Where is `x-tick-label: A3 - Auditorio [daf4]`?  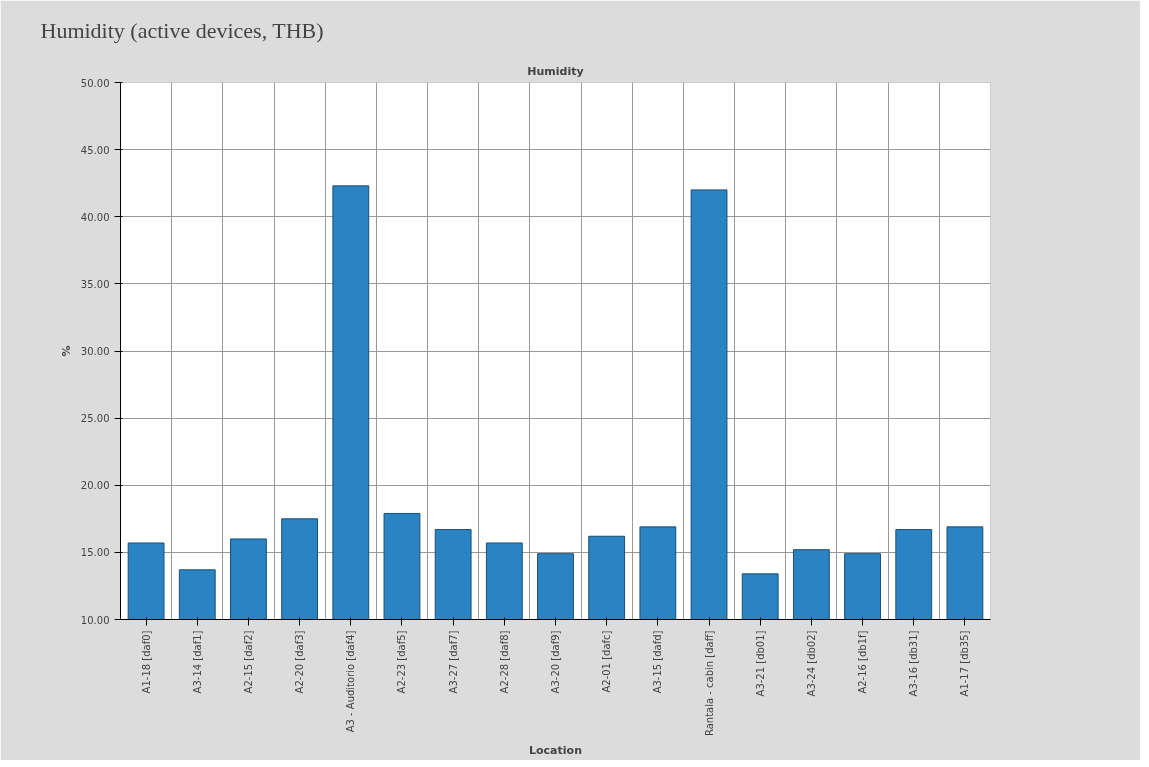 x-tick-label: A3 - Auditorio [daf4] is located at coordinates (351, 681).